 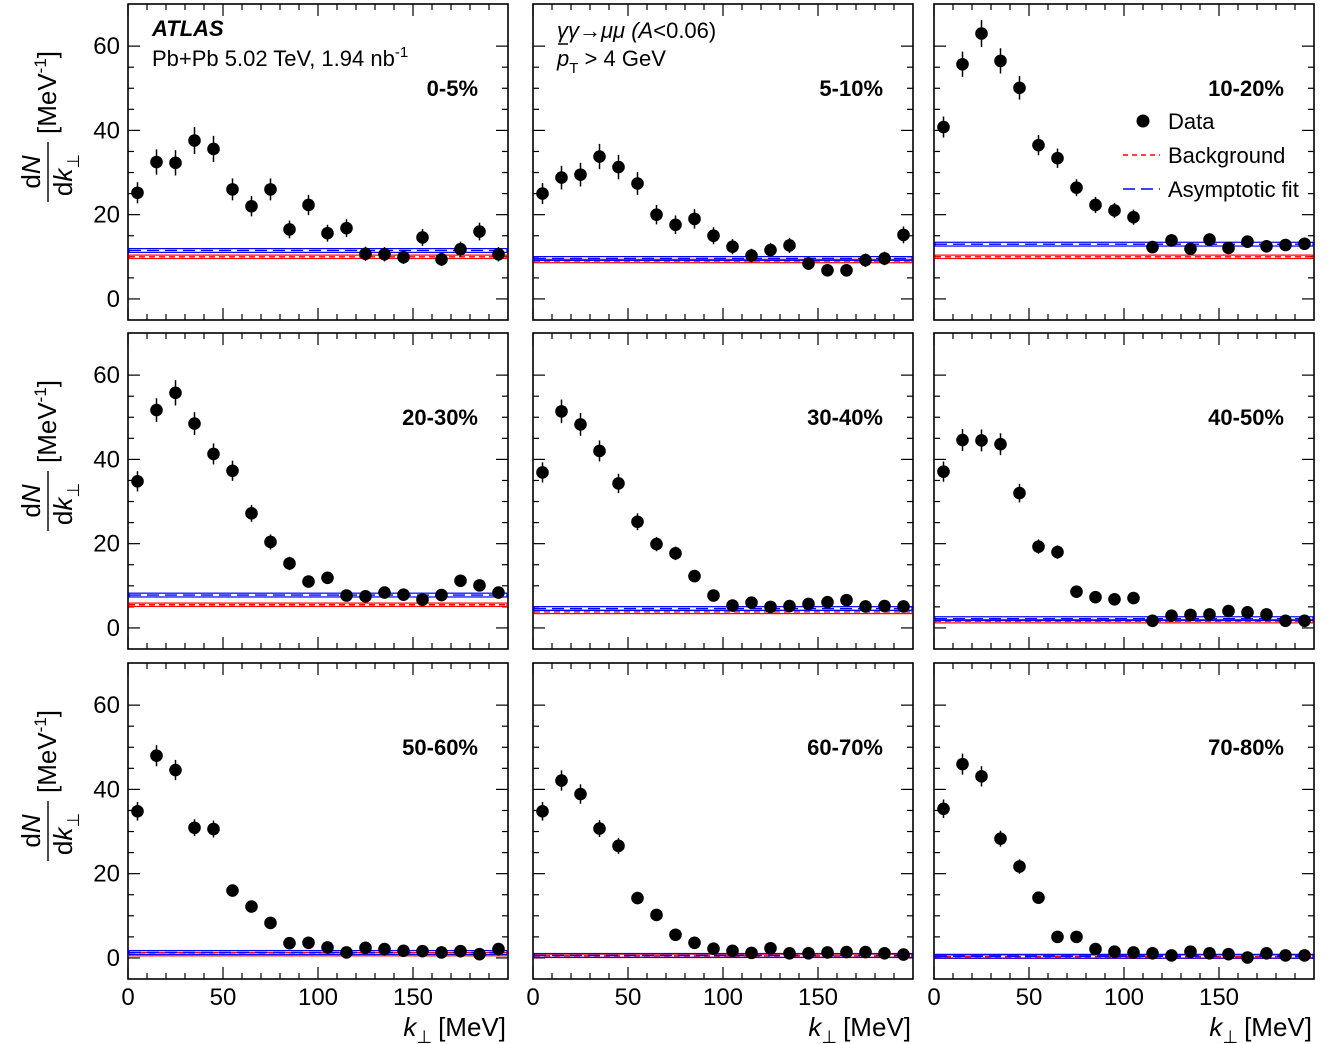 What do you see at coordinates (46, 92) in the screenshot?
I see `y-title-unit: [MeV-1]` at bounding box center [46, 92].